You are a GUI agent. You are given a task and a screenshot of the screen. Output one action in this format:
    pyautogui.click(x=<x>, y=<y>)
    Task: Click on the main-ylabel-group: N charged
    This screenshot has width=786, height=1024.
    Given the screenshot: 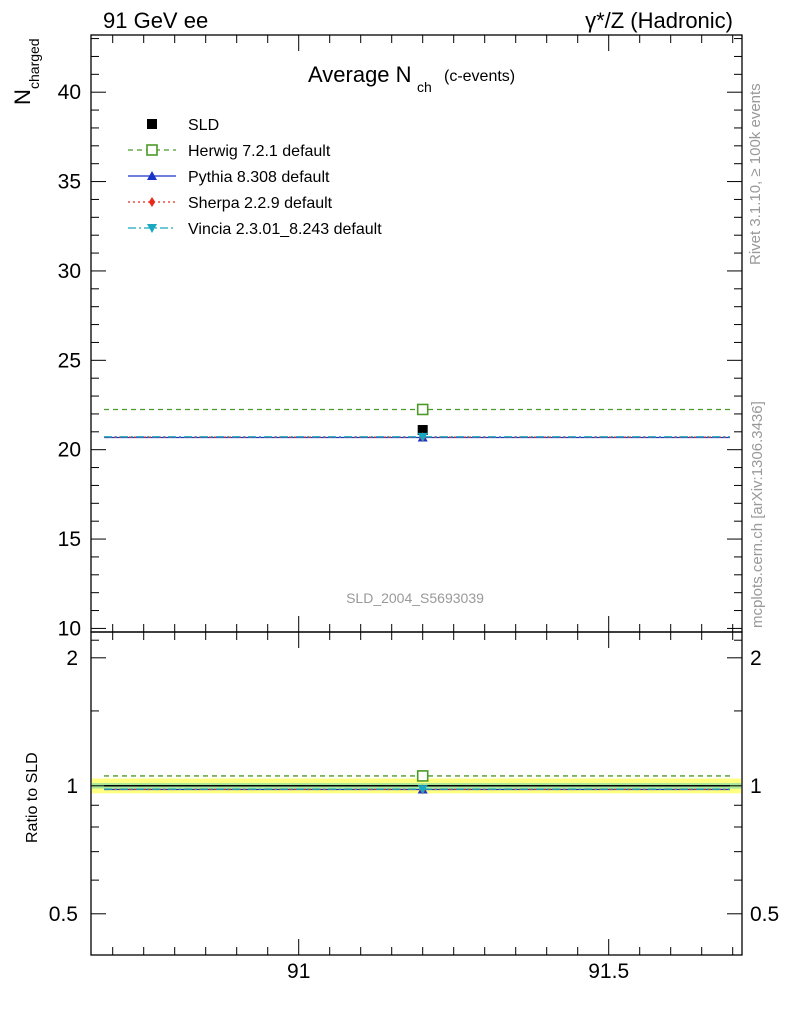 What is the action you would take?
    pyautogui.click(x=26, y=71)
    